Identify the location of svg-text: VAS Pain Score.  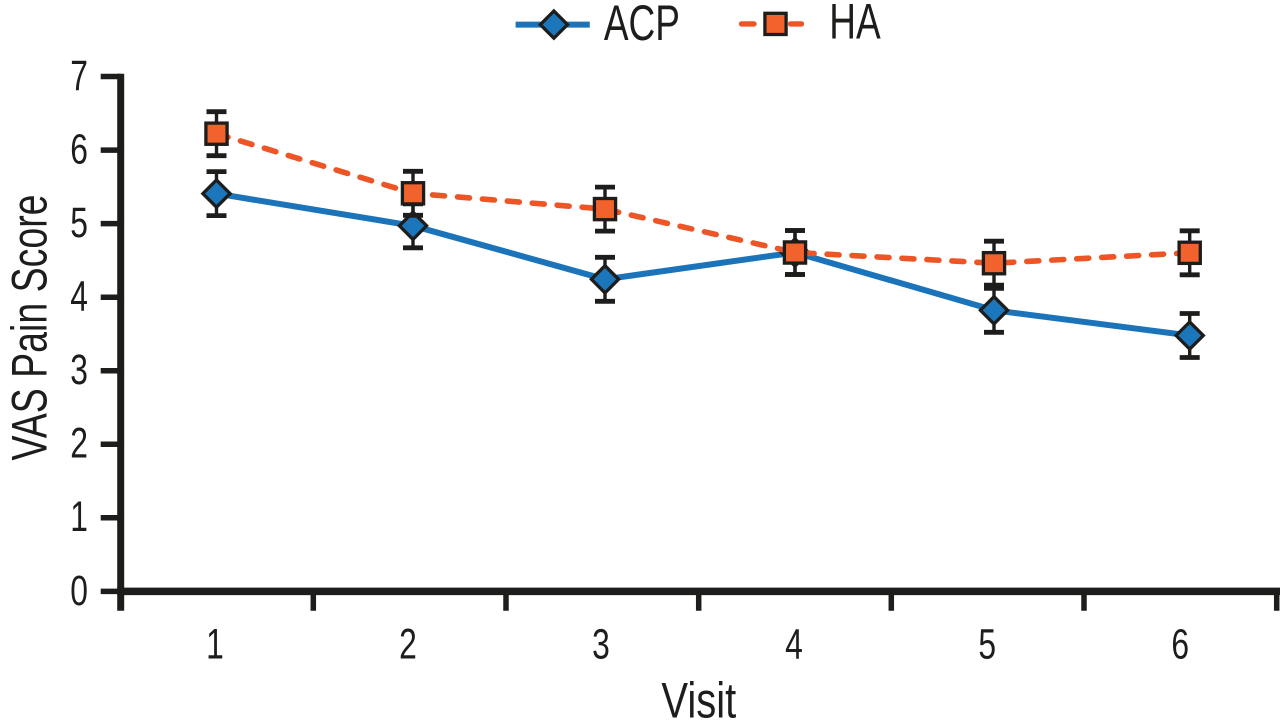
(29, 327).